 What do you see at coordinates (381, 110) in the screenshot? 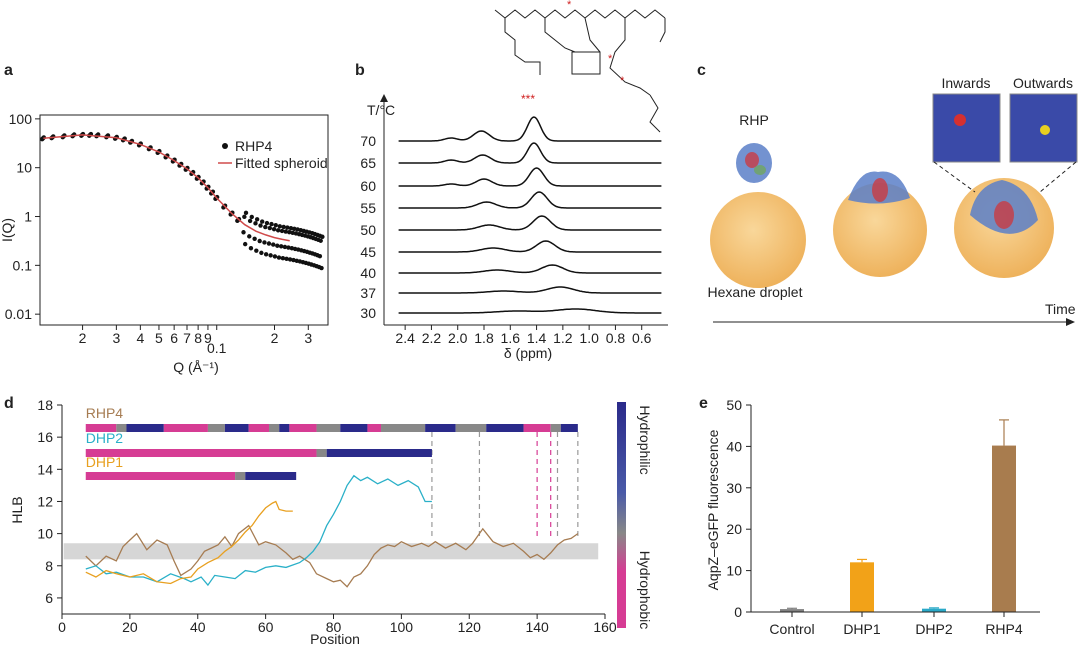
I see `panel-b-ylabel: T/°C` at bounding box center [381, 110].